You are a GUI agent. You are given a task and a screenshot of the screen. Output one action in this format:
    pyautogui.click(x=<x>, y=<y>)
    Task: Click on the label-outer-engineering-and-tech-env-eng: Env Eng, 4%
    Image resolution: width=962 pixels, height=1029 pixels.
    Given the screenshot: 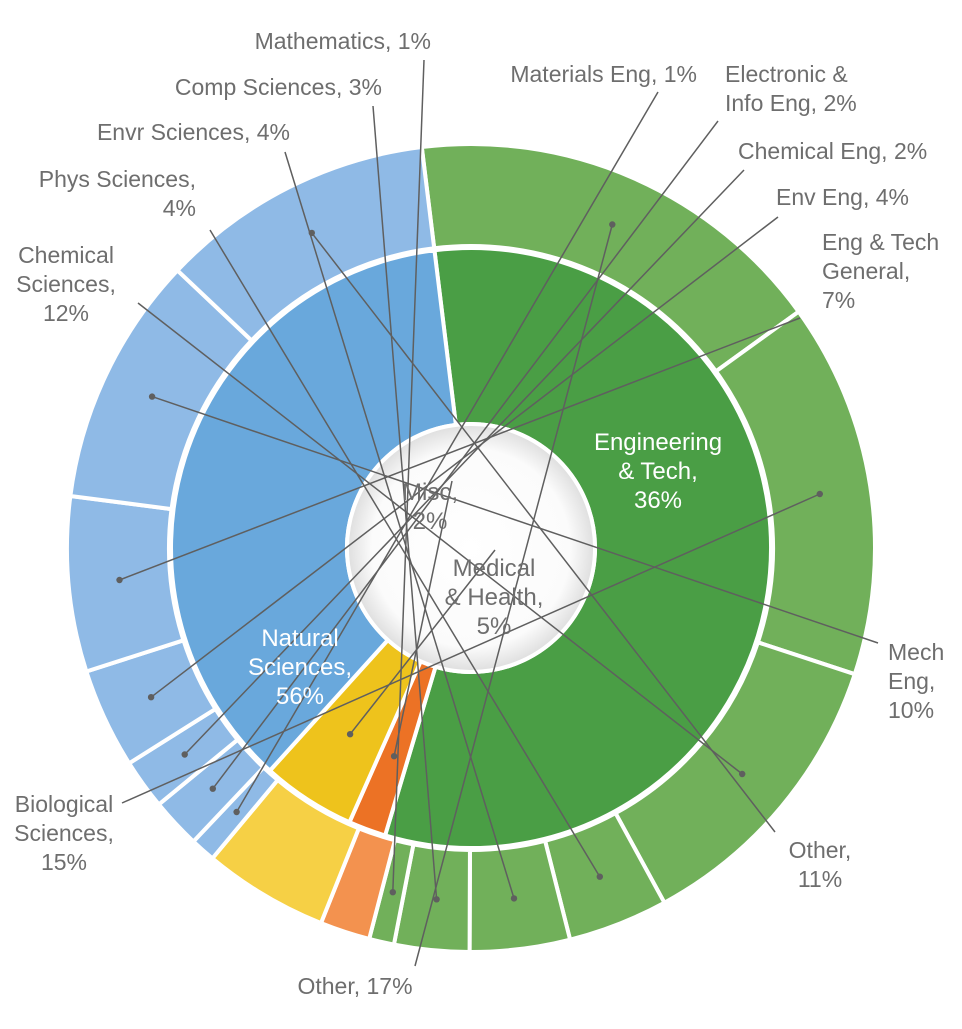 What is the action you would take?
    pyautogui.click(x=842, y=197)
    